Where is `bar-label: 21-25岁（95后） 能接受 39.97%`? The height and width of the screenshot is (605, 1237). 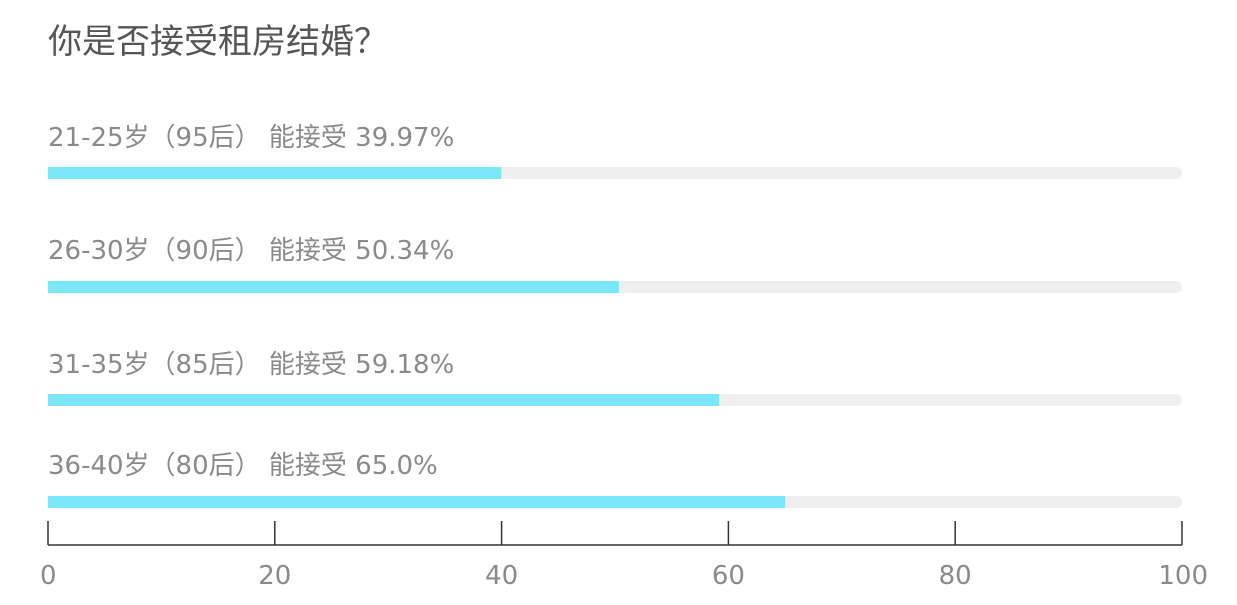
bar-label: 21-25岁（95后） 能接受 39.97% is located at coordinates (251, 138).